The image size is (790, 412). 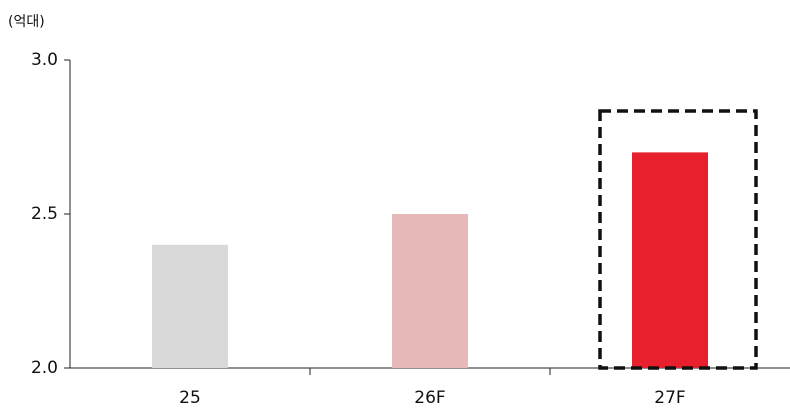 I want to click on highlight-box, so click(x=678, y=239).